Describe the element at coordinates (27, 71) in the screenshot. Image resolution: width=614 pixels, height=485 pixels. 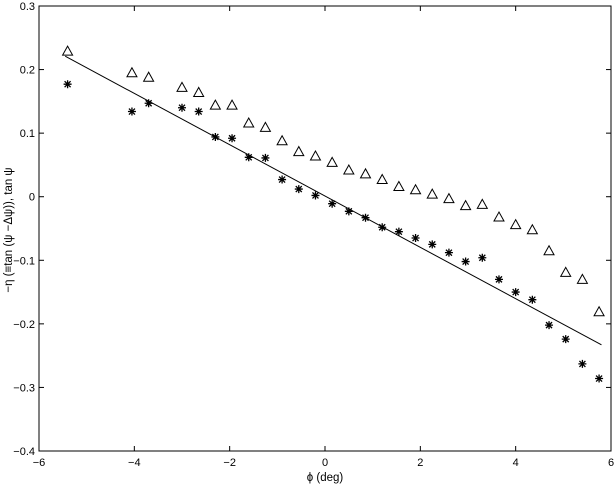
I see `y-tick-label: 0.2` at that location.